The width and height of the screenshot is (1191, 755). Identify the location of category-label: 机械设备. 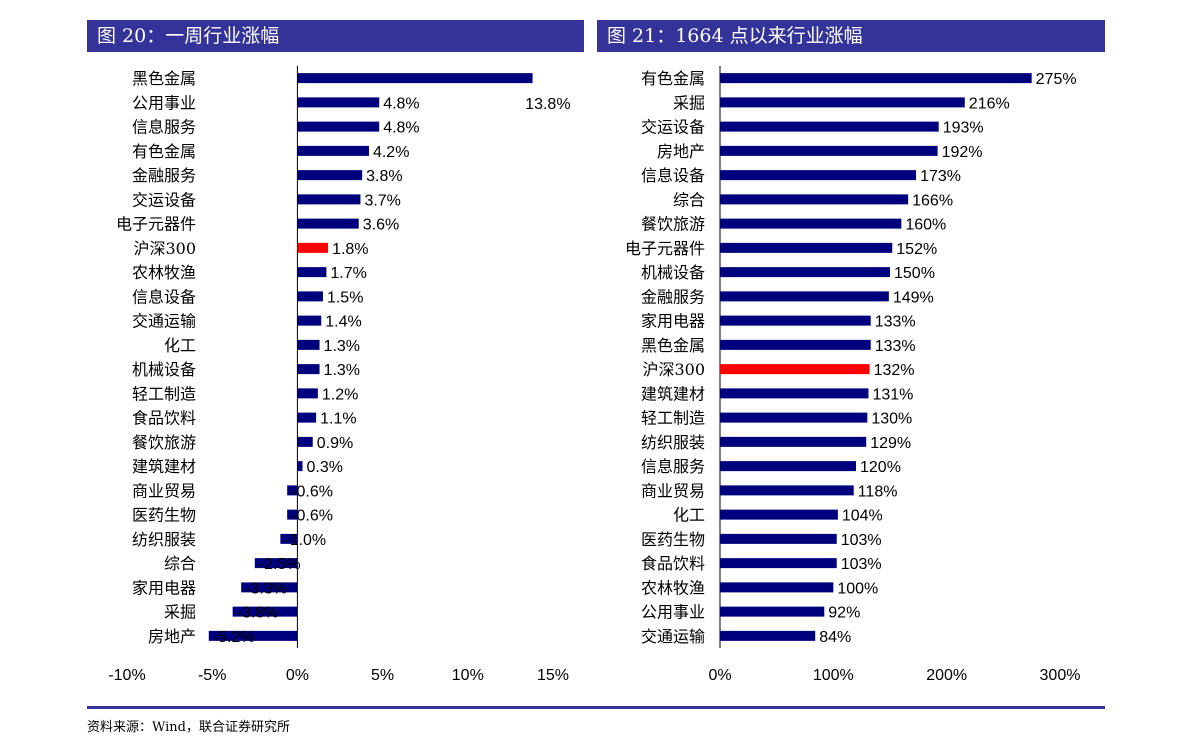
(164, 369).